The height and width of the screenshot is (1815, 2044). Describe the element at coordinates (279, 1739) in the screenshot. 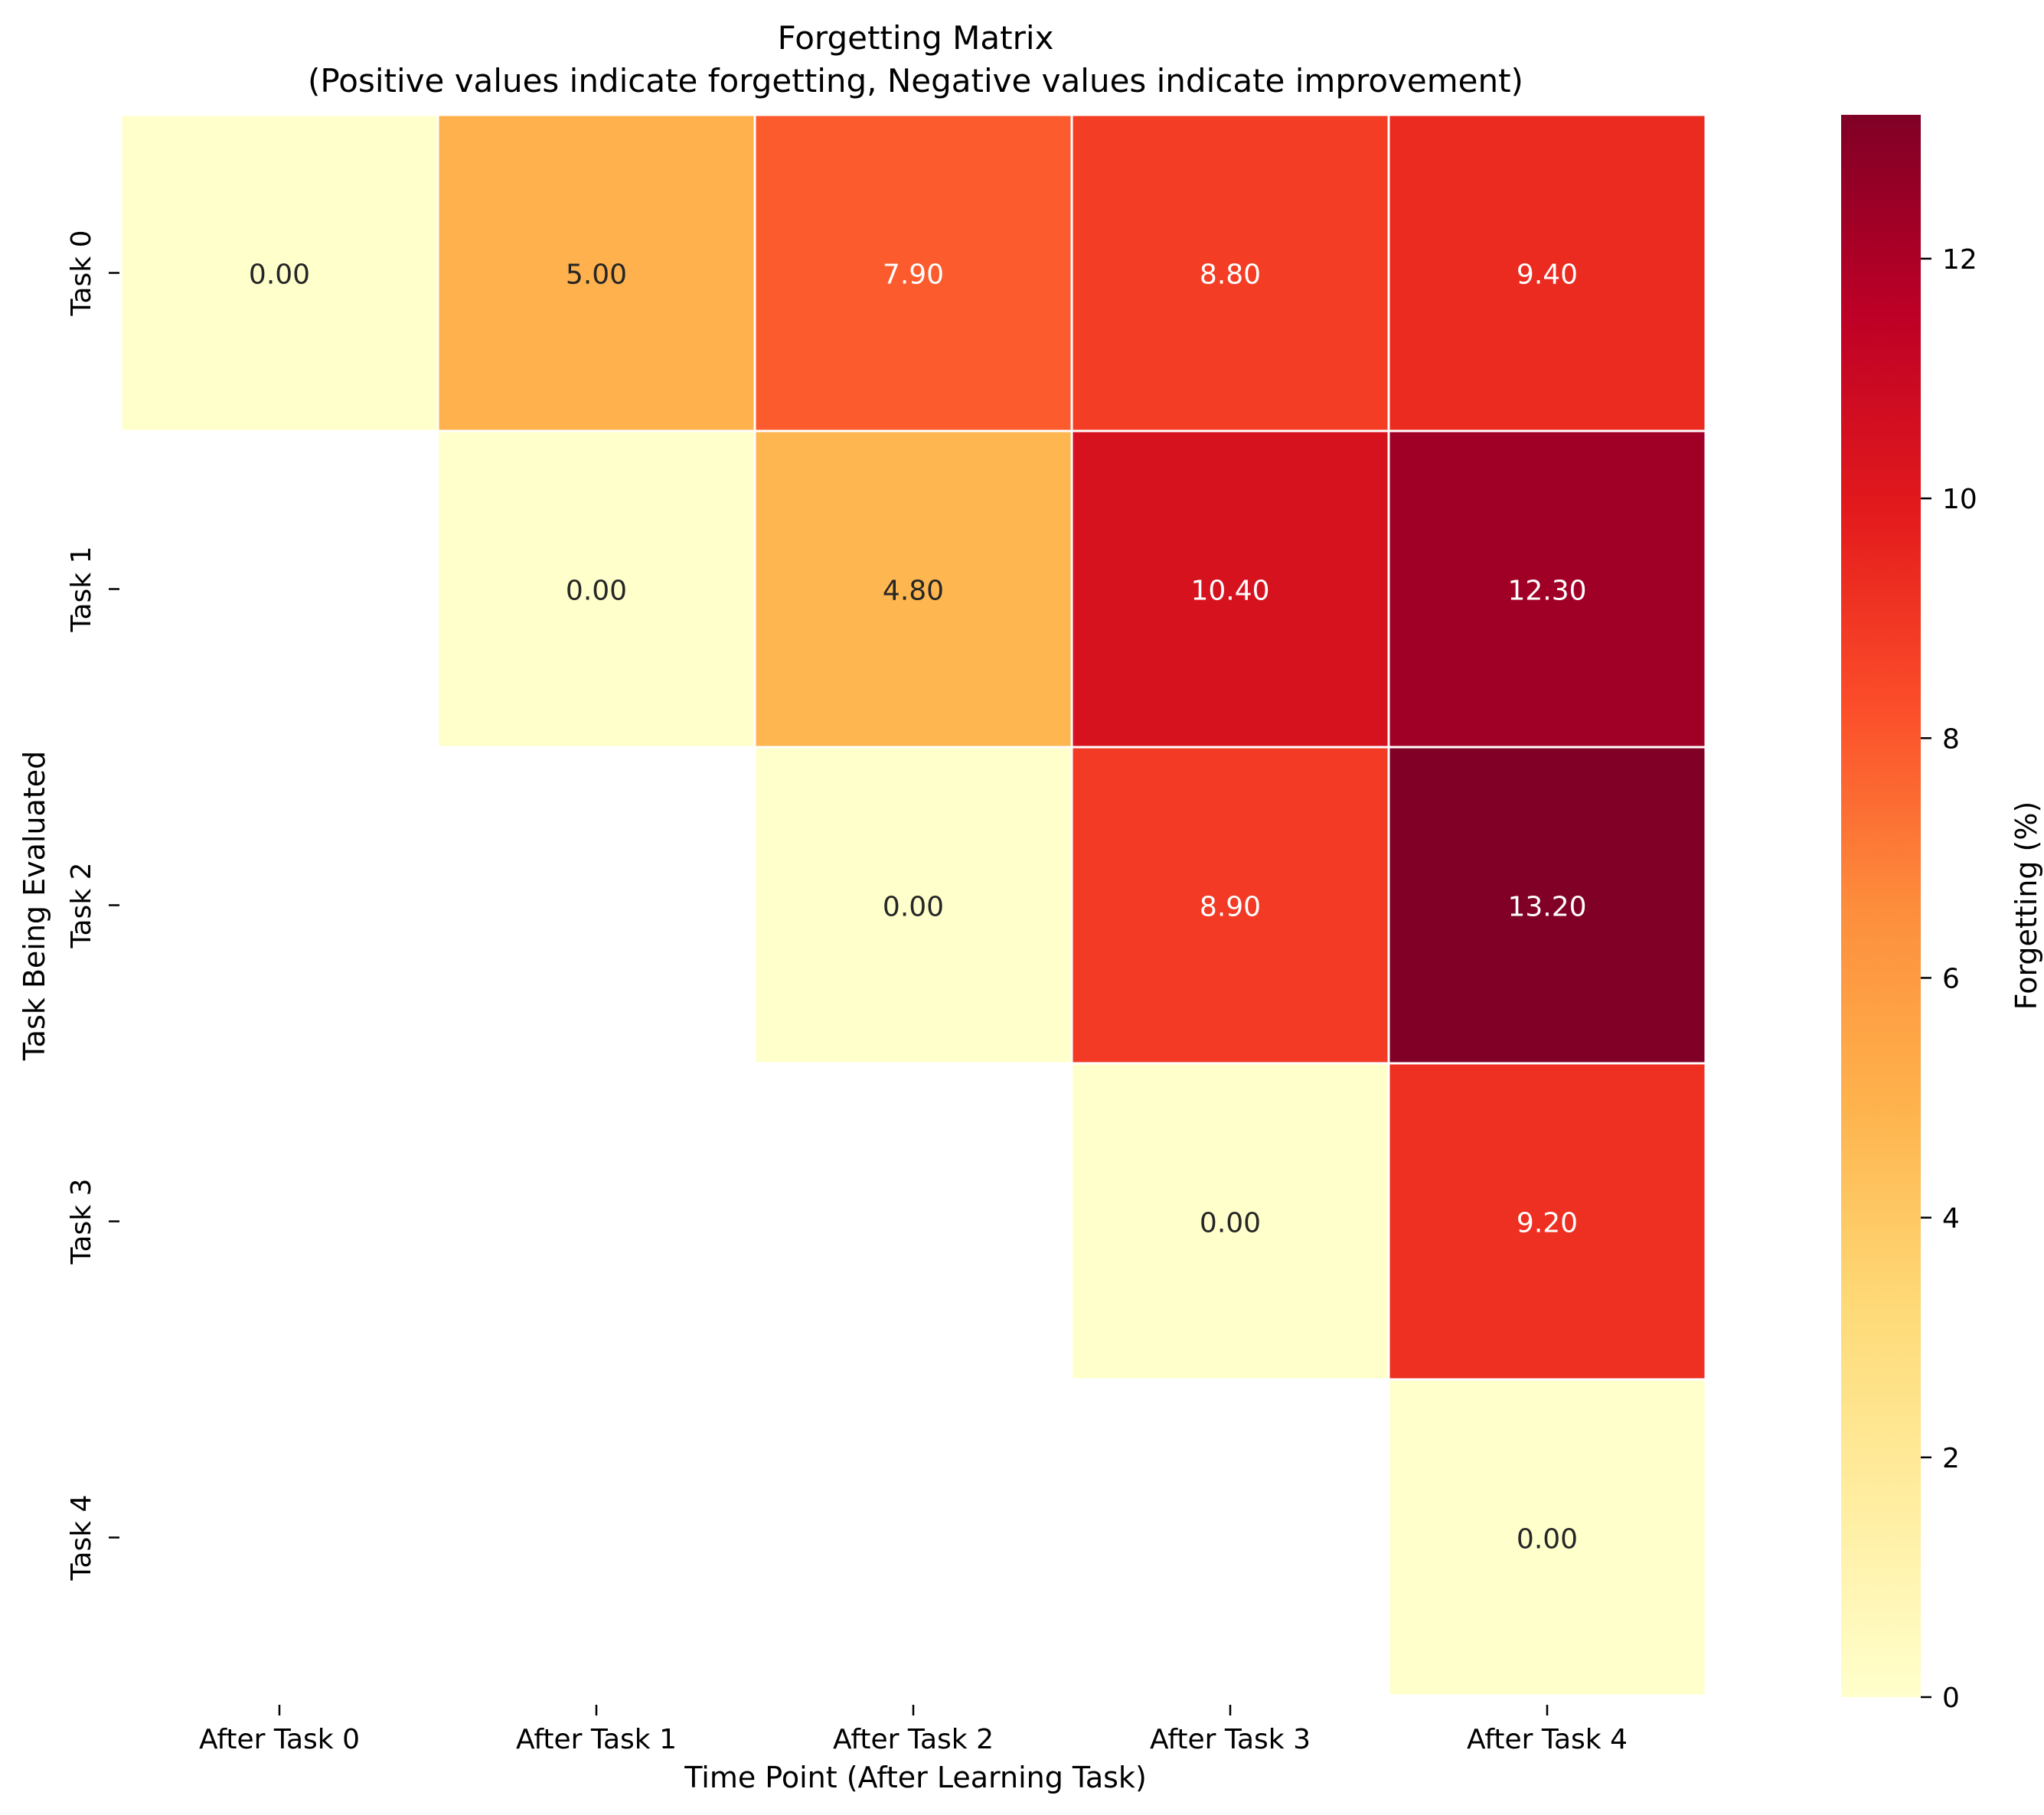

I see `x-tick-label: After Task 0` at that location.